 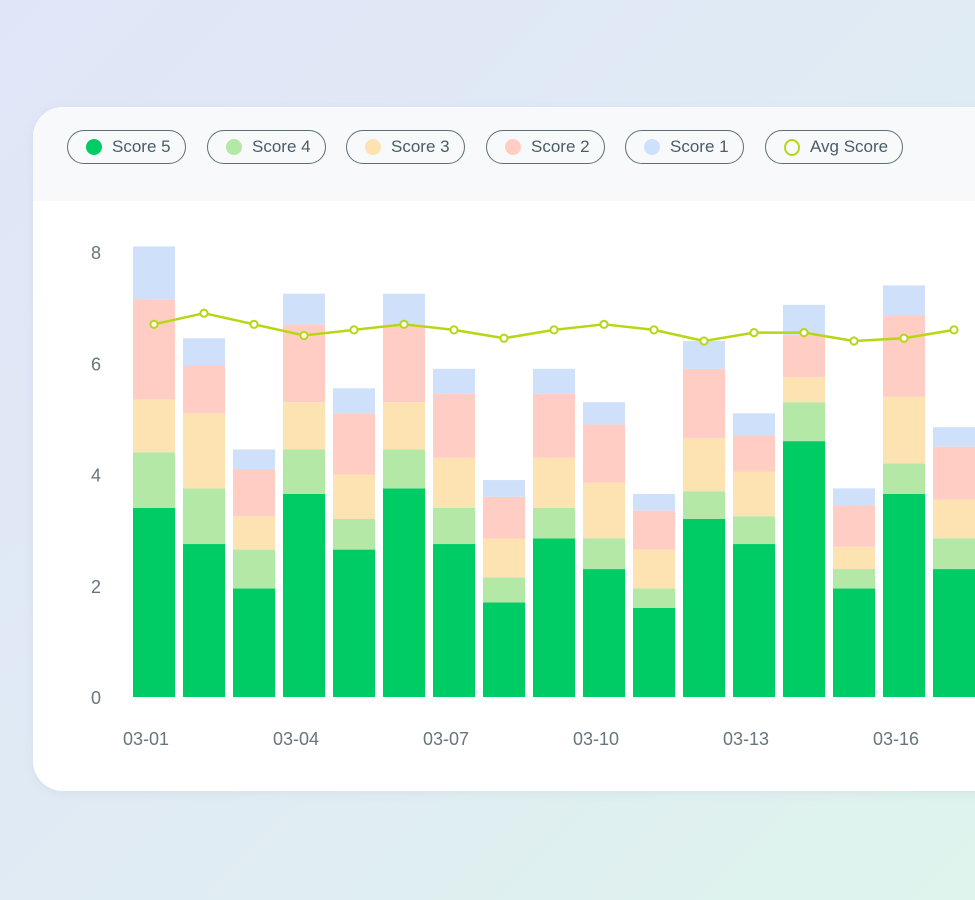 What do you see at coordinates (126, 147) in the screenshot?
I see `legend-chip-score-5: Score 5` at bounding box center [126, 147].